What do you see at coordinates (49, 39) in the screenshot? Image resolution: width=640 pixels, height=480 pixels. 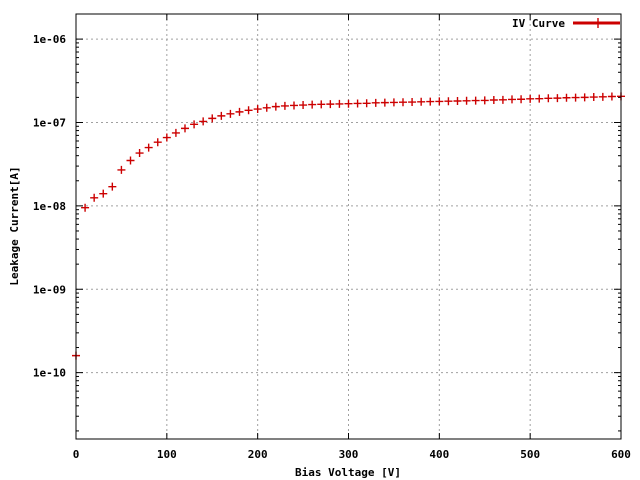 I see `y-tick-label: 1e-06` at bounding box center [49, 39].